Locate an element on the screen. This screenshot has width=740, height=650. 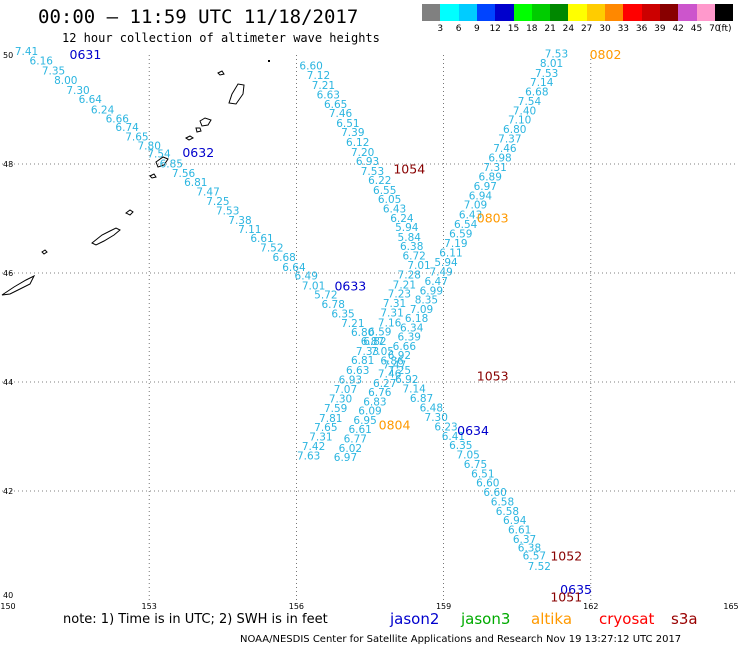
wave-height-value: 7.23 is located at coordinates (399, 295).